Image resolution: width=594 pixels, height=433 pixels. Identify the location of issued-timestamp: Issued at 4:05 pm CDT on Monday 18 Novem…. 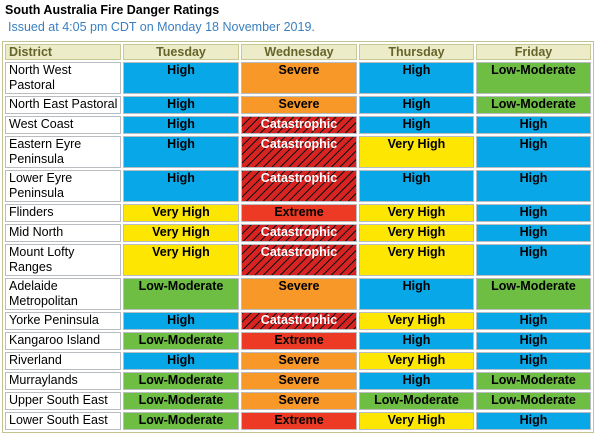
(161, 27).